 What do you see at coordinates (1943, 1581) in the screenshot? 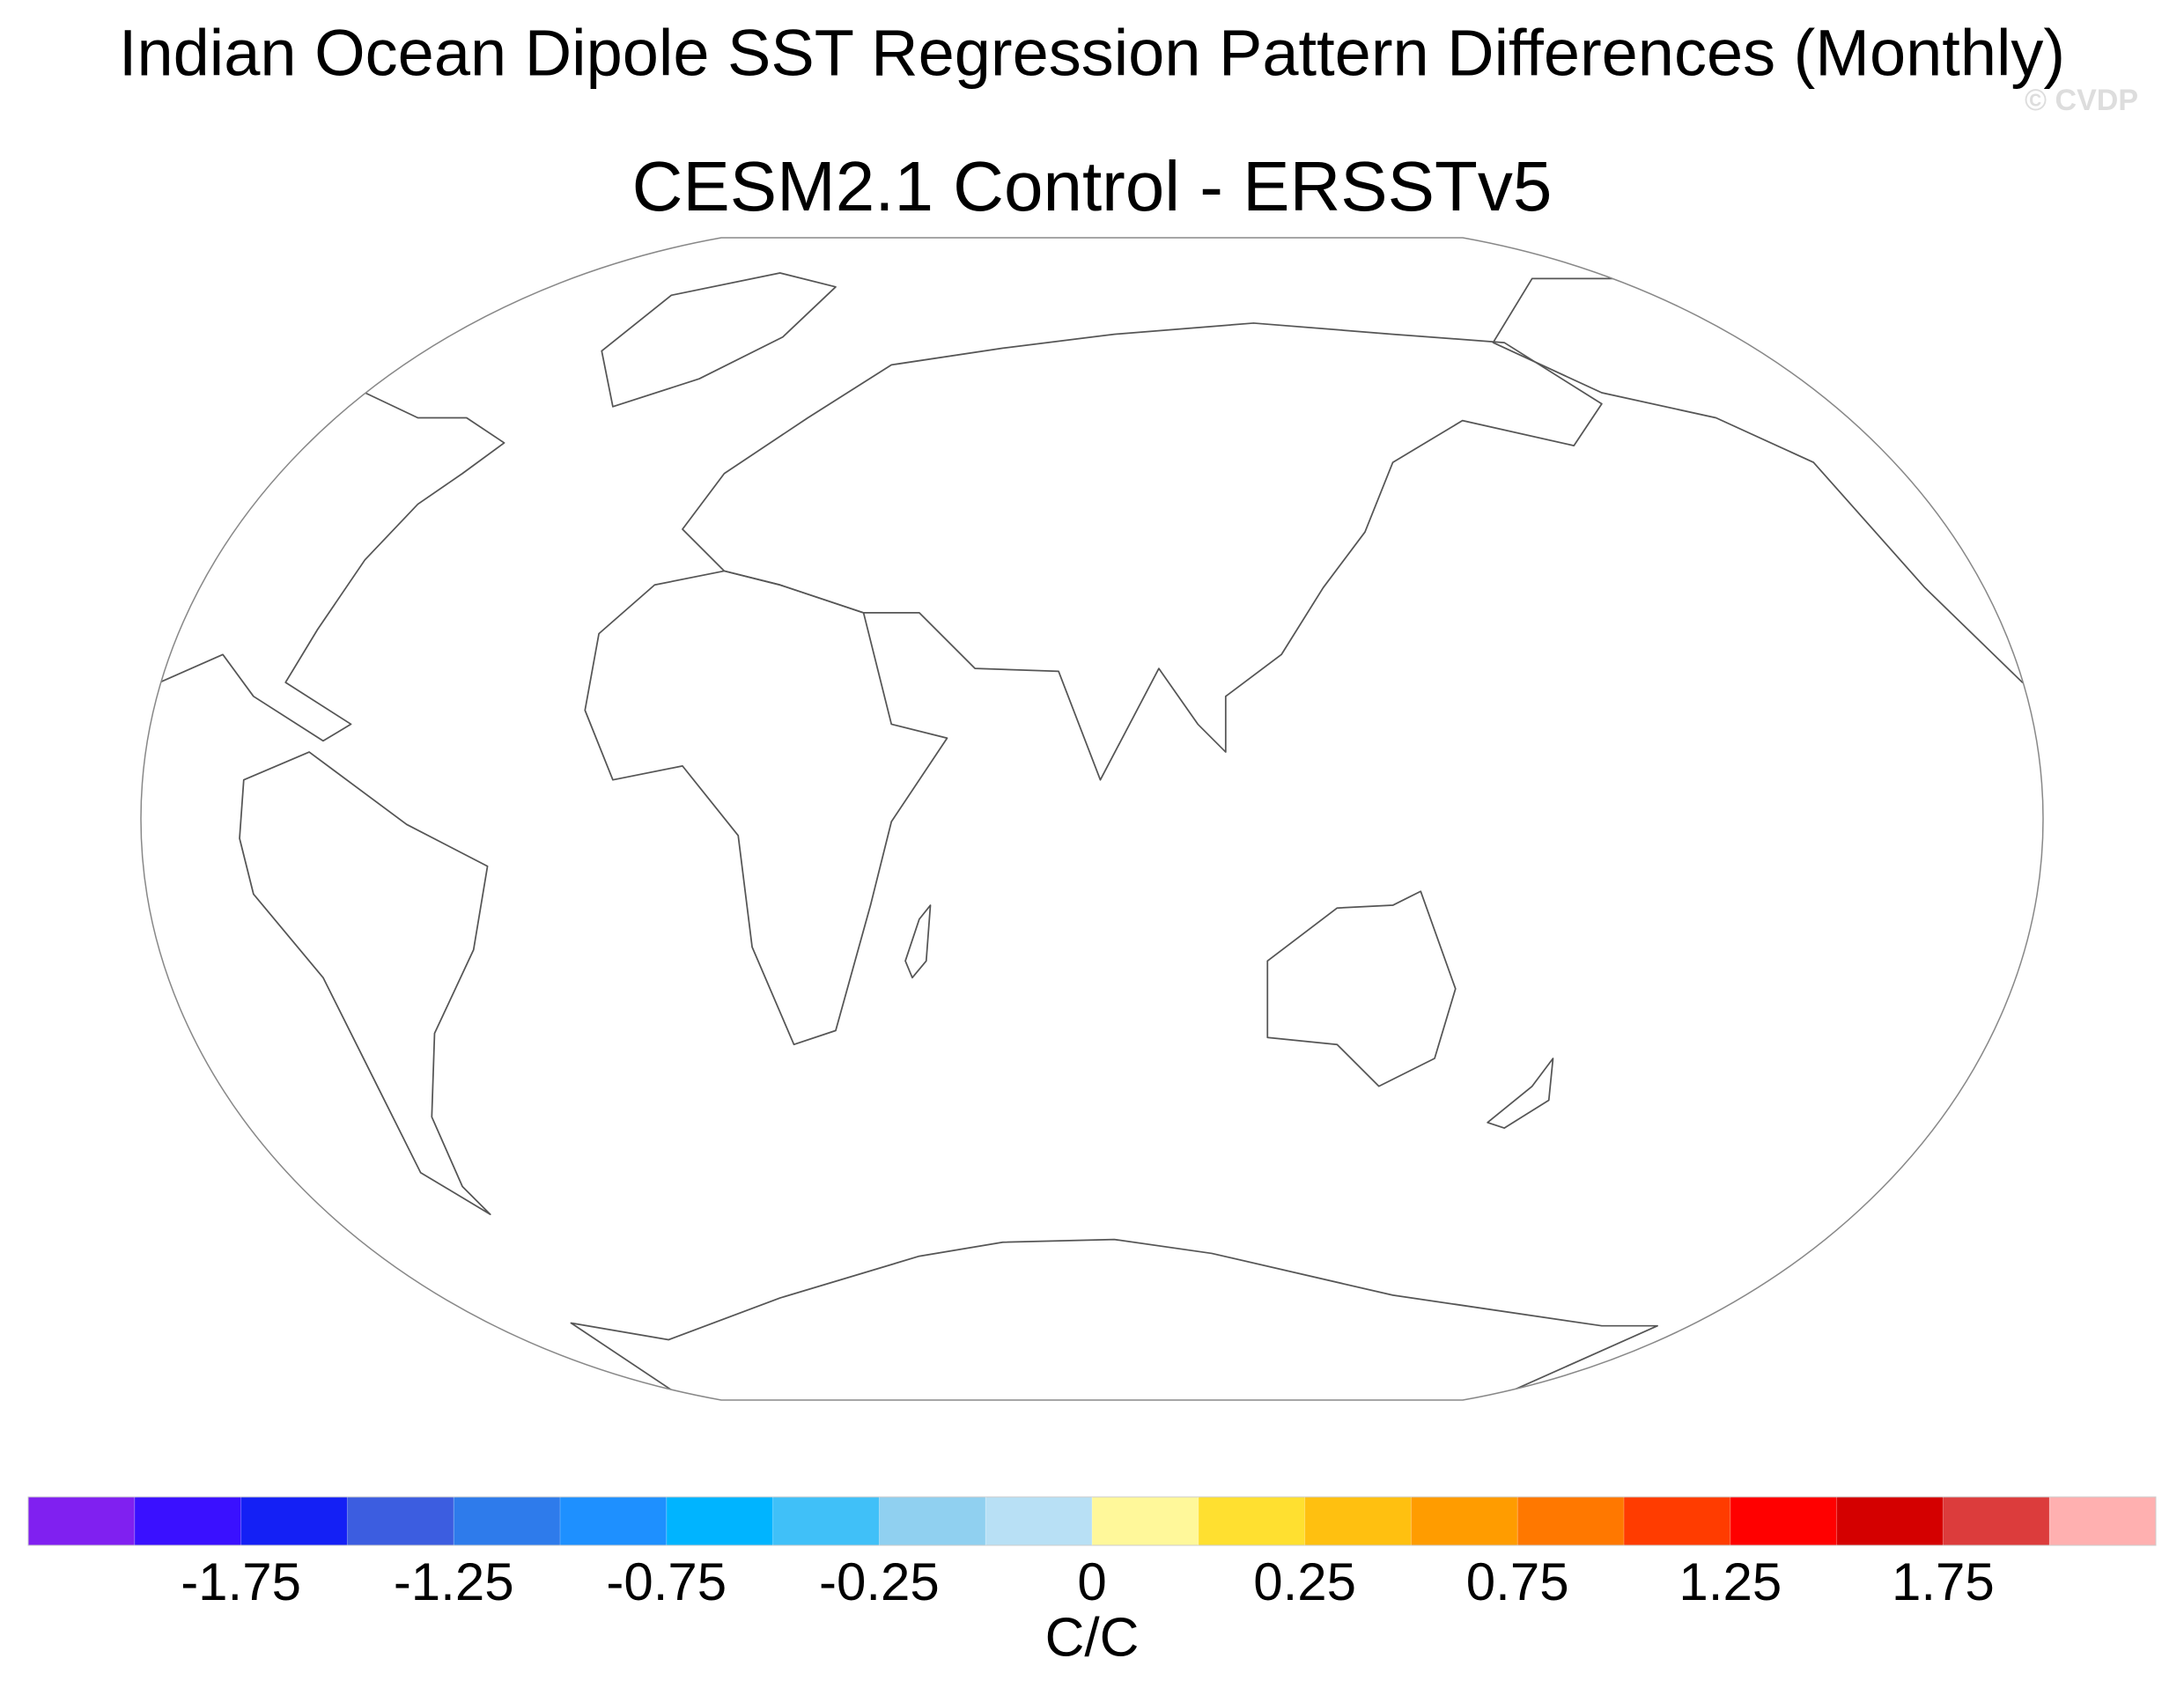
I see `colorbar-tick-label: 1.75` at bounding box center [1943, 1581].